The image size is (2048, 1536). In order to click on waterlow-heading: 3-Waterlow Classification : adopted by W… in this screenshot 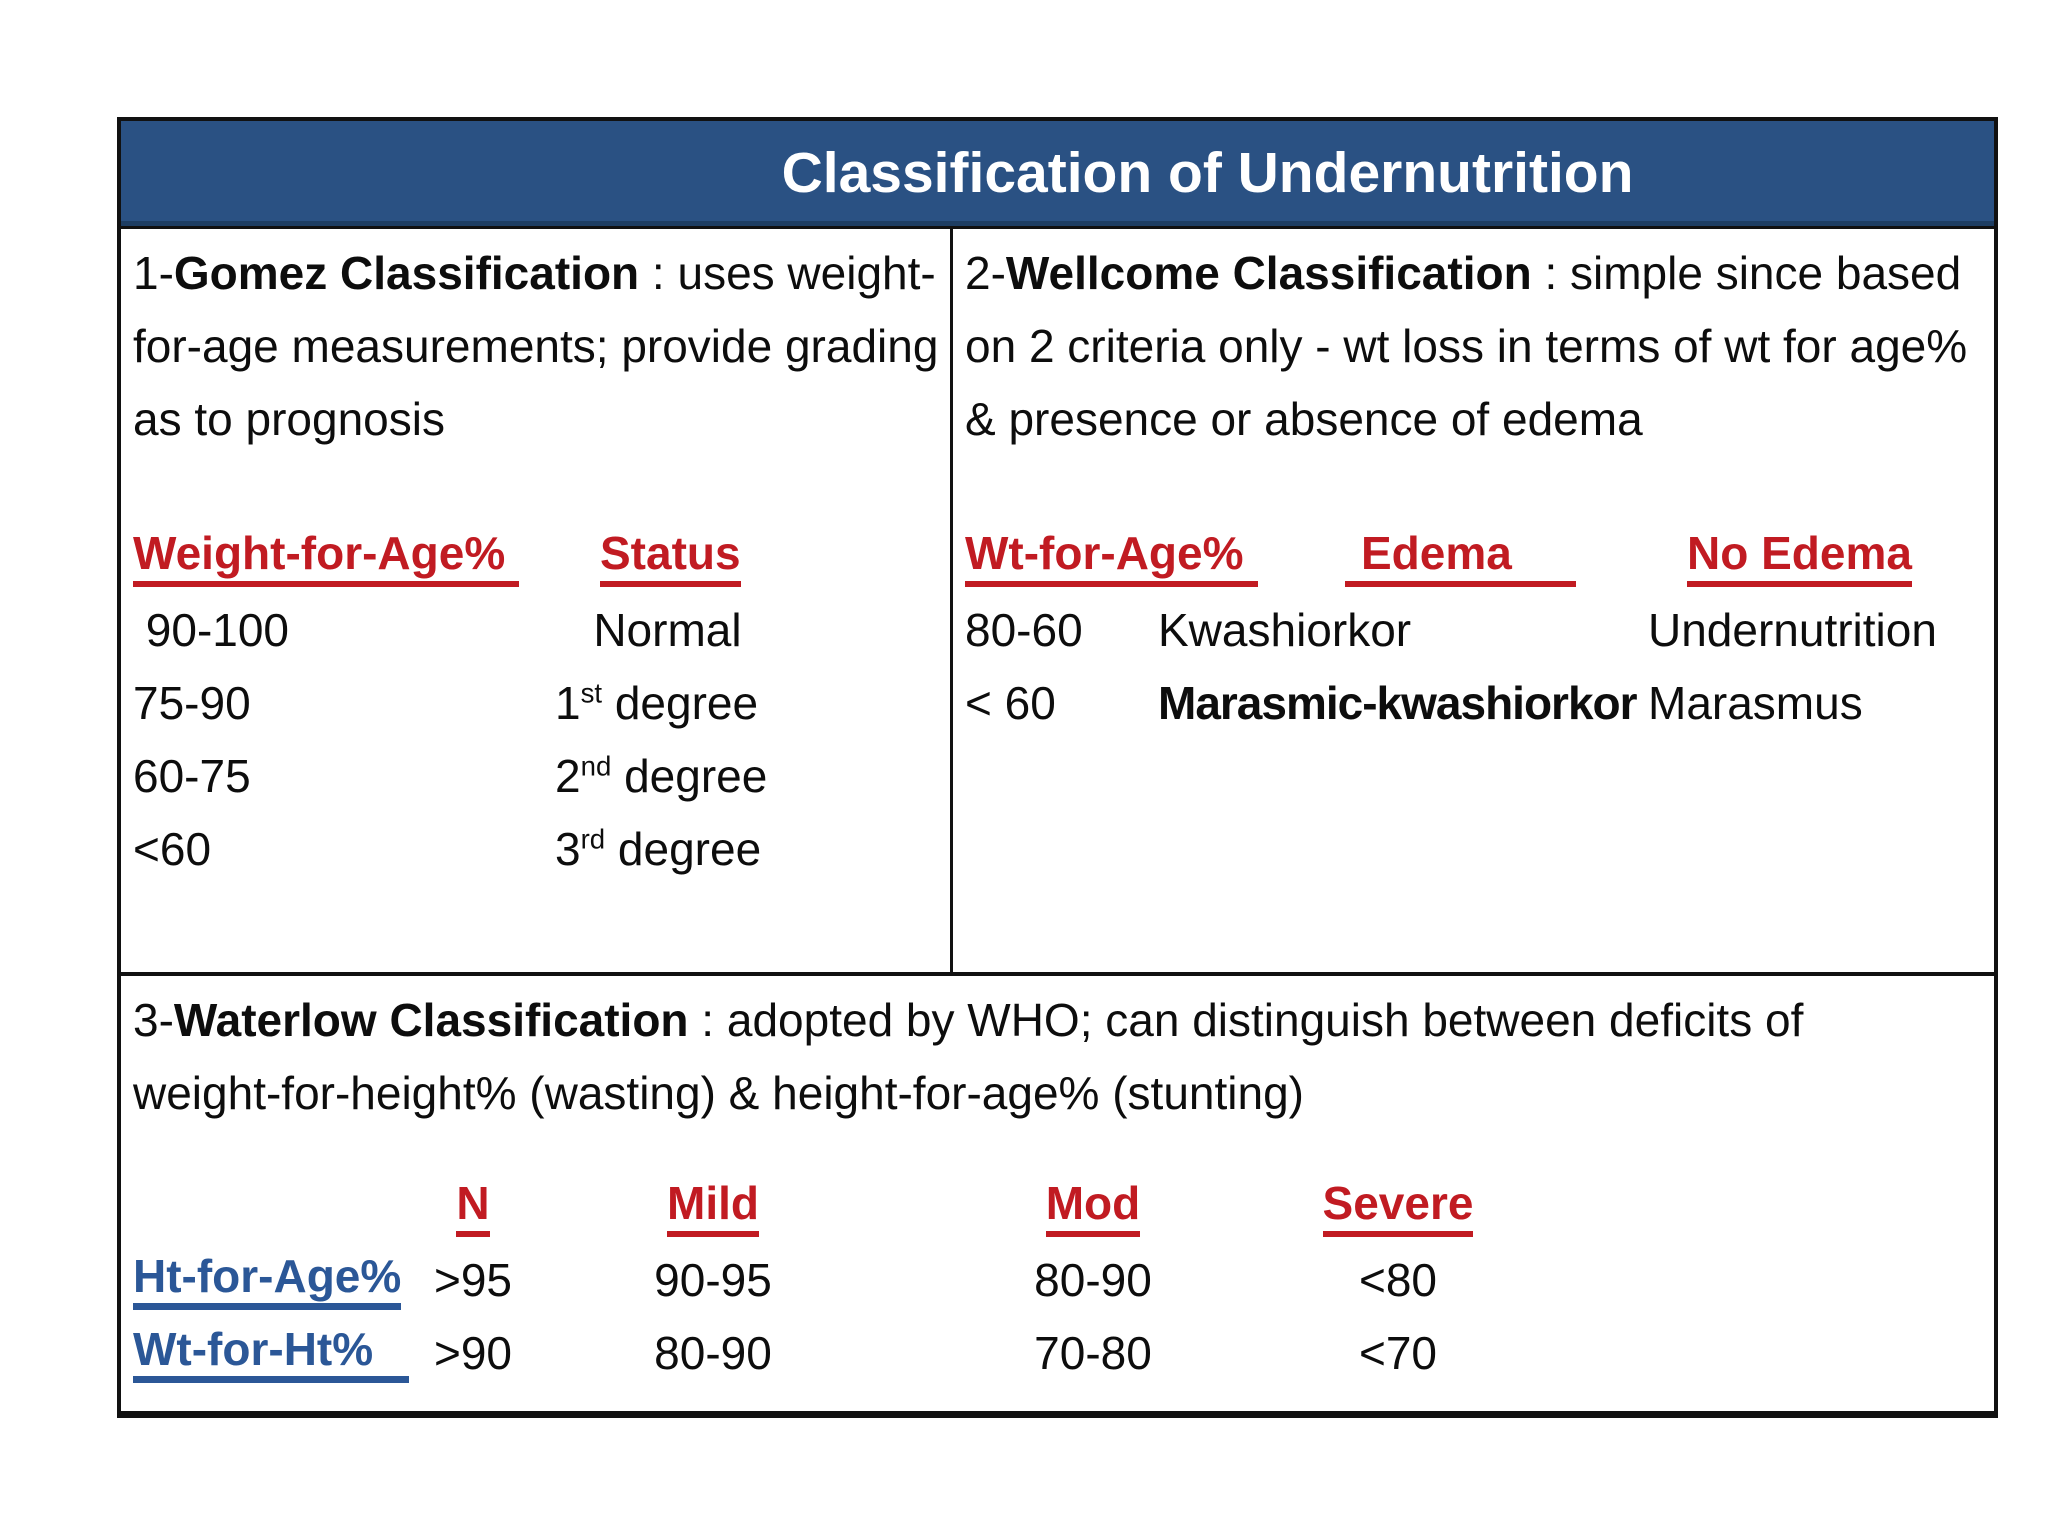, I will do `click(1057, 1053)`.